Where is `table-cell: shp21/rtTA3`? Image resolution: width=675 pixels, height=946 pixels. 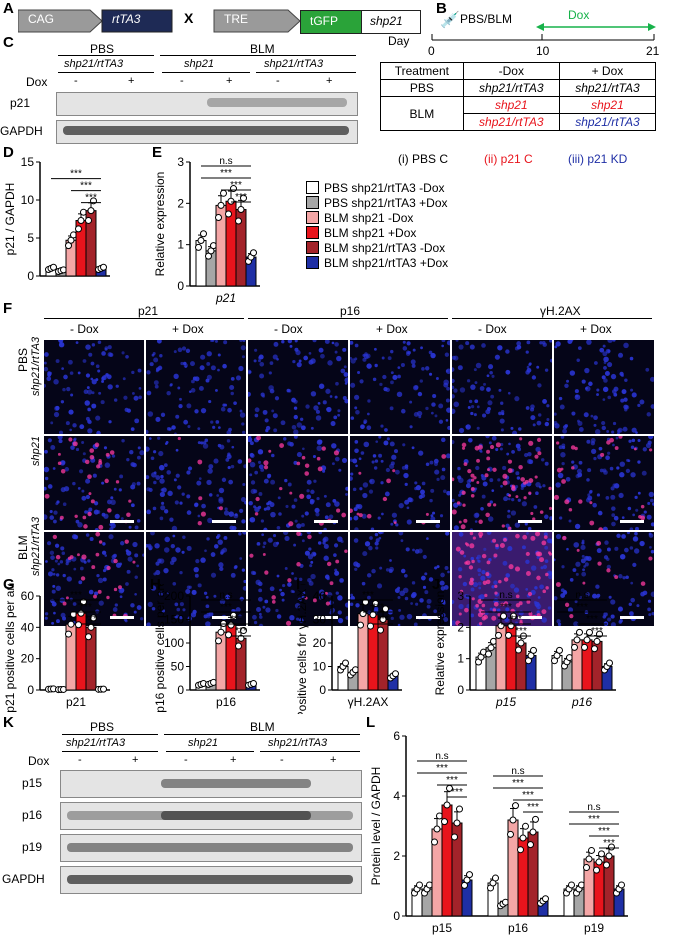 table-cell: shp21/rtTA3 is located at coordinates (607, 122).